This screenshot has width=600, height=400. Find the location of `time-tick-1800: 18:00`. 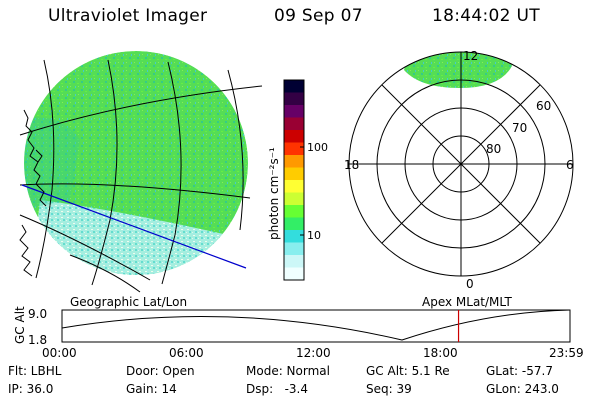

time-tick-1800: 18:00 is located at coordinates (440, 353).